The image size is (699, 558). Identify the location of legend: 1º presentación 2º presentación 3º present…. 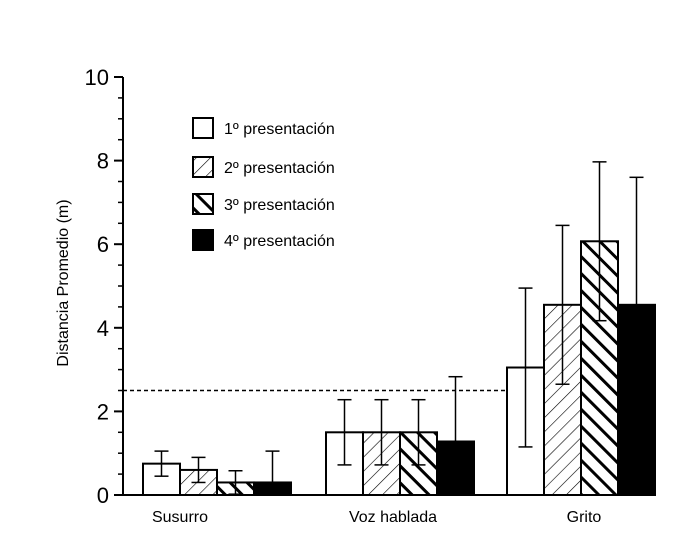
(263, 184).